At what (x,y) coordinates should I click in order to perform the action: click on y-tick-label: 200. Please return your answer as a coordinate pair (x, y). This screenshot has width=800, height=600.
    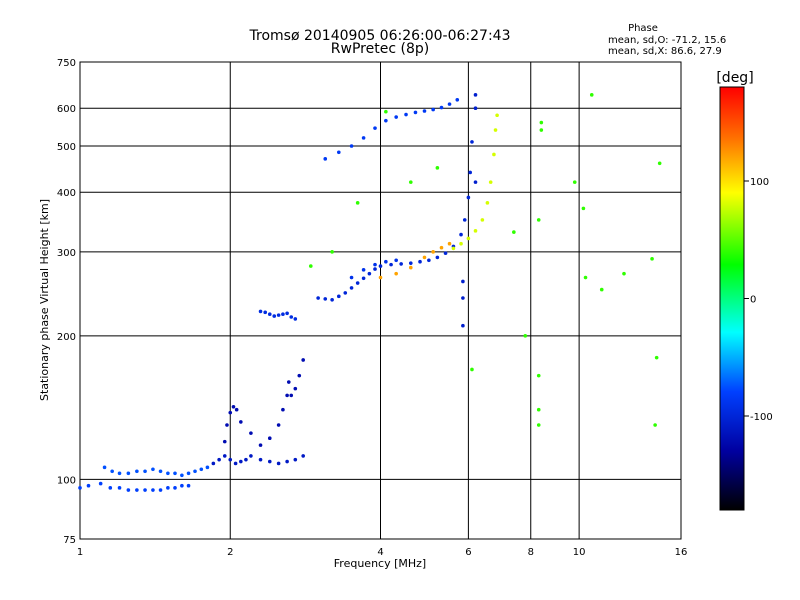
    Looking at the image, I should click on (66, 337).